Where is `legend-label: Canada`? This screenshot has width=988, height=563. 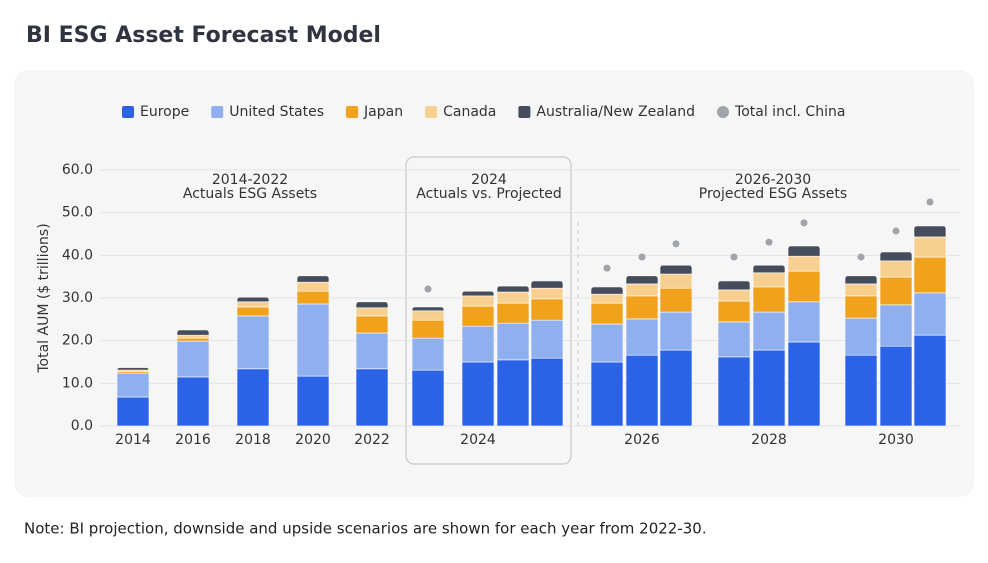 legend-label: Canada is located at coordinates (469, 112).